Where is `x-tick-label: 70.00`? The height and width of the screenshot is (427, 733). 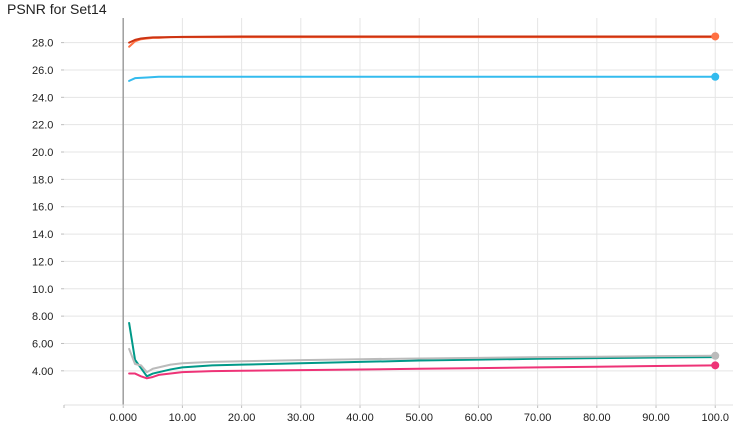
x-tick-label: 70.00 is located at coordinates (538, 418).